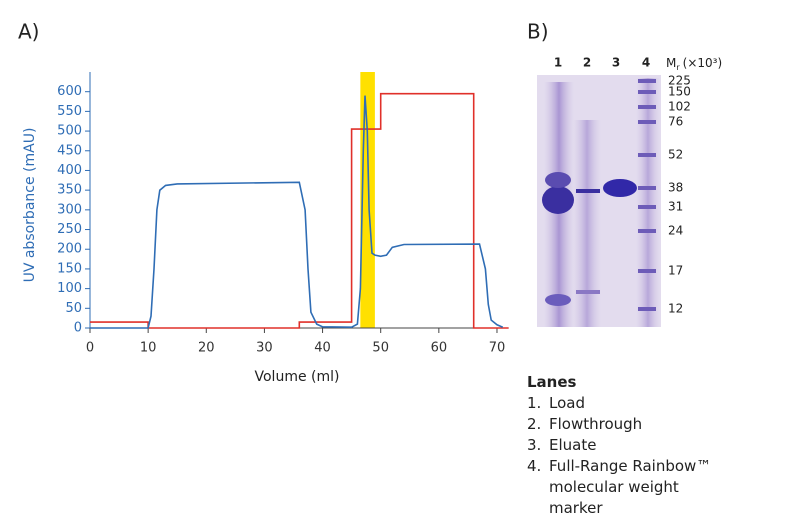 Image resolution: width=785 pixels, height=527 pixels. I want to click on mr-label-part: r, so click(678, 67).